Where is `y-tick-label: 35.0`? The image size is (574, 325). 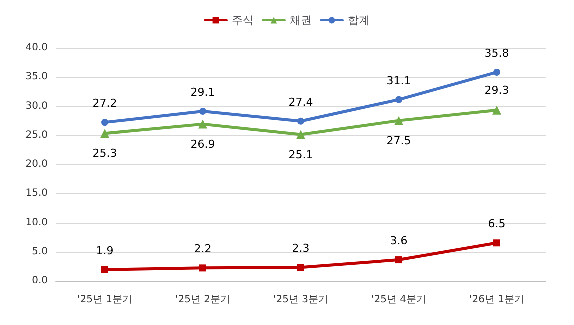
y-tick-label: 35.0 is located at coordinates (37, 77).